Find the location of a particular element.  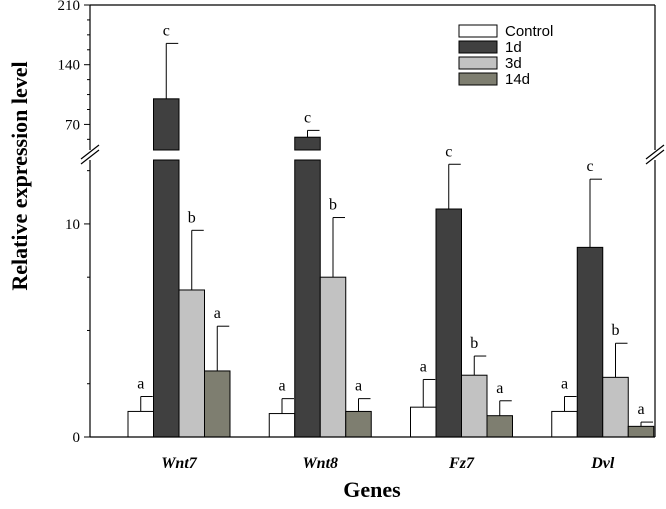

bar-14d-Fz7 is located at coordinates (499, 426).